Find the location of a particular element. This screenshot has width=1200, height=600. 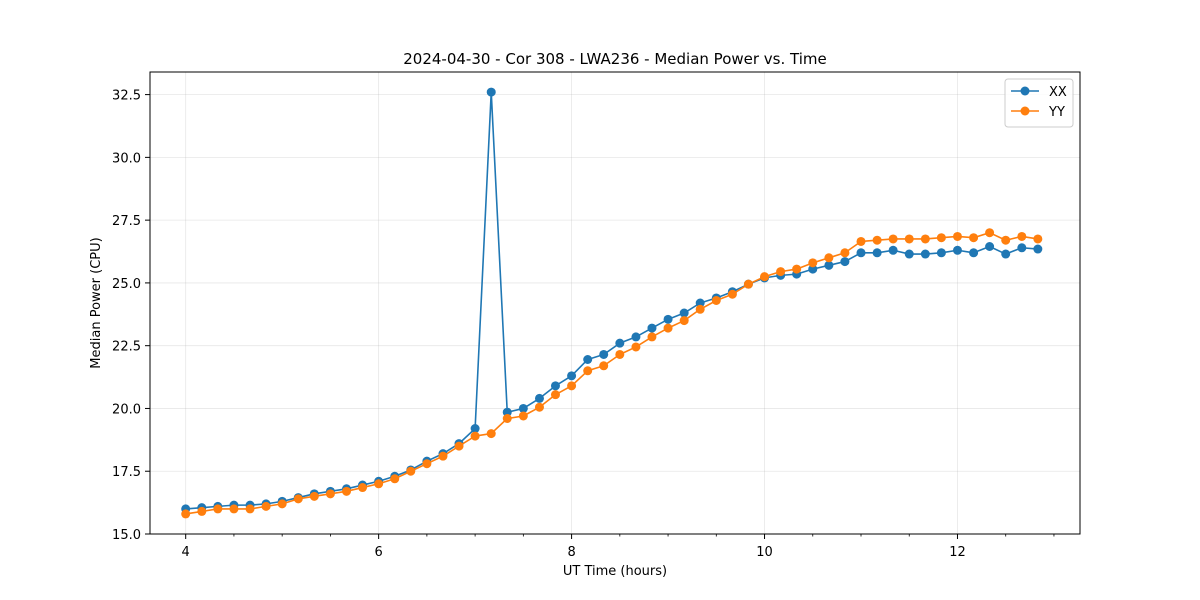

y-tick-label: 22.5 is located at coordinates (126, 347).